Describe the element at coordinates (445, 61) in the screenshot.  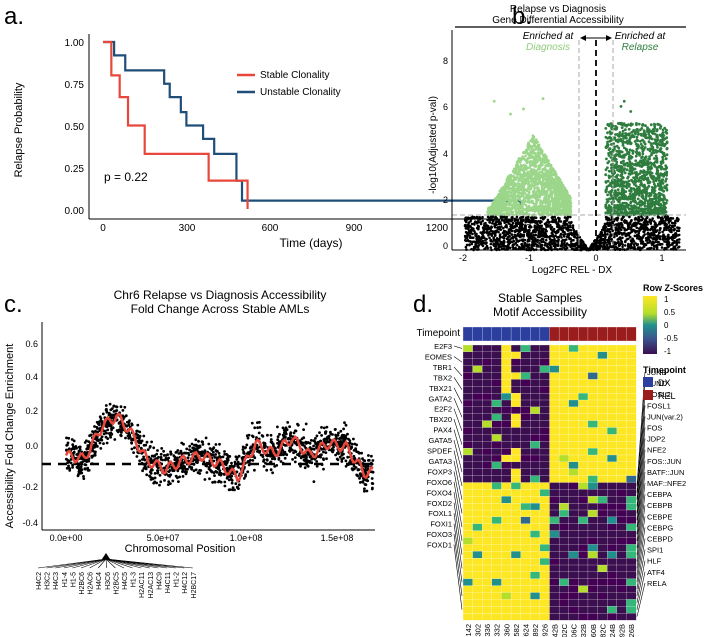
I see `b-ytick: 8` at that location.